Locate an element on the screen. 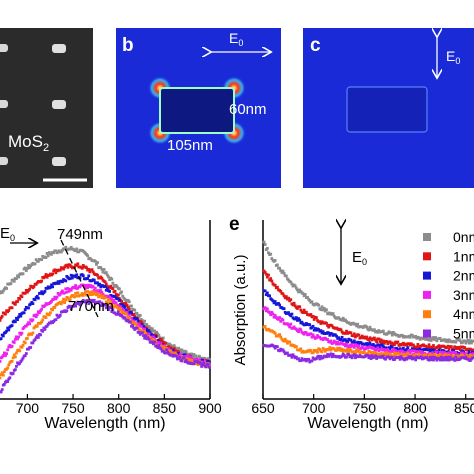 This screenshot has width=474, height=474. nanoparticle is located at coordinates (59, 104).